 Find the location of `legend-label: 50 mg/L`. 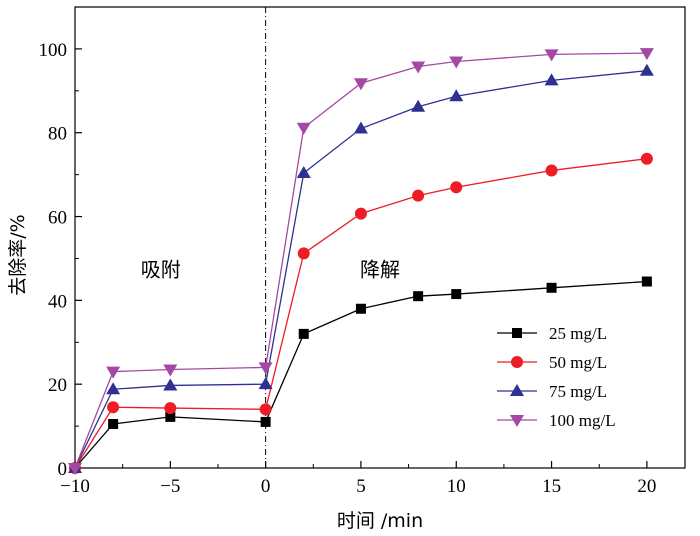

legend-label: 50 mg/L is located at coordinates (578, 362).